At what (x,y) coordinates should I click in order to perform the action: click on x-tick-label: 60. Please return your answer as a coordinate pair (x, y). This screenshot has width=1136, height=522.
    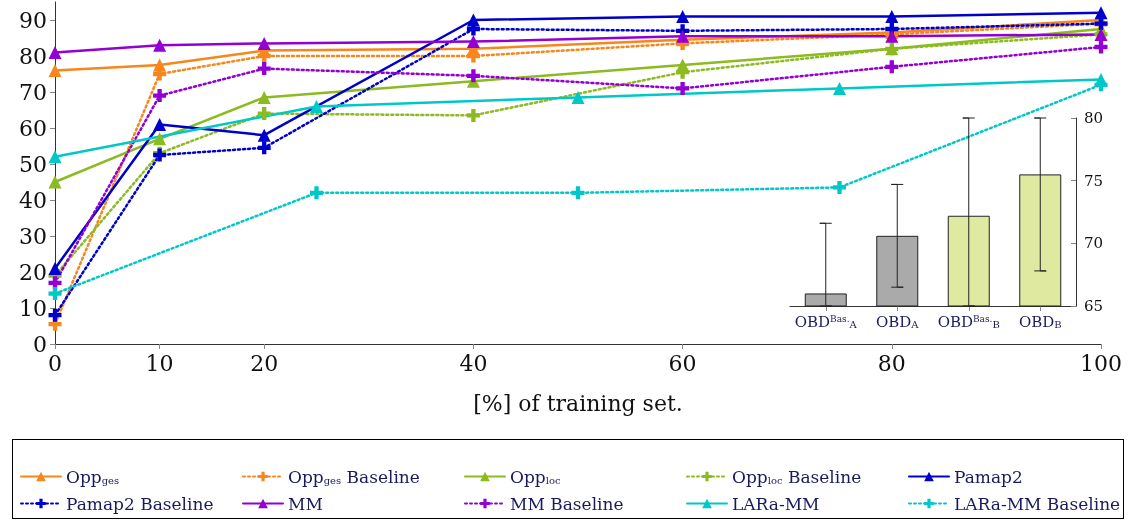
    Looking at the image, I should click on (682, 363).